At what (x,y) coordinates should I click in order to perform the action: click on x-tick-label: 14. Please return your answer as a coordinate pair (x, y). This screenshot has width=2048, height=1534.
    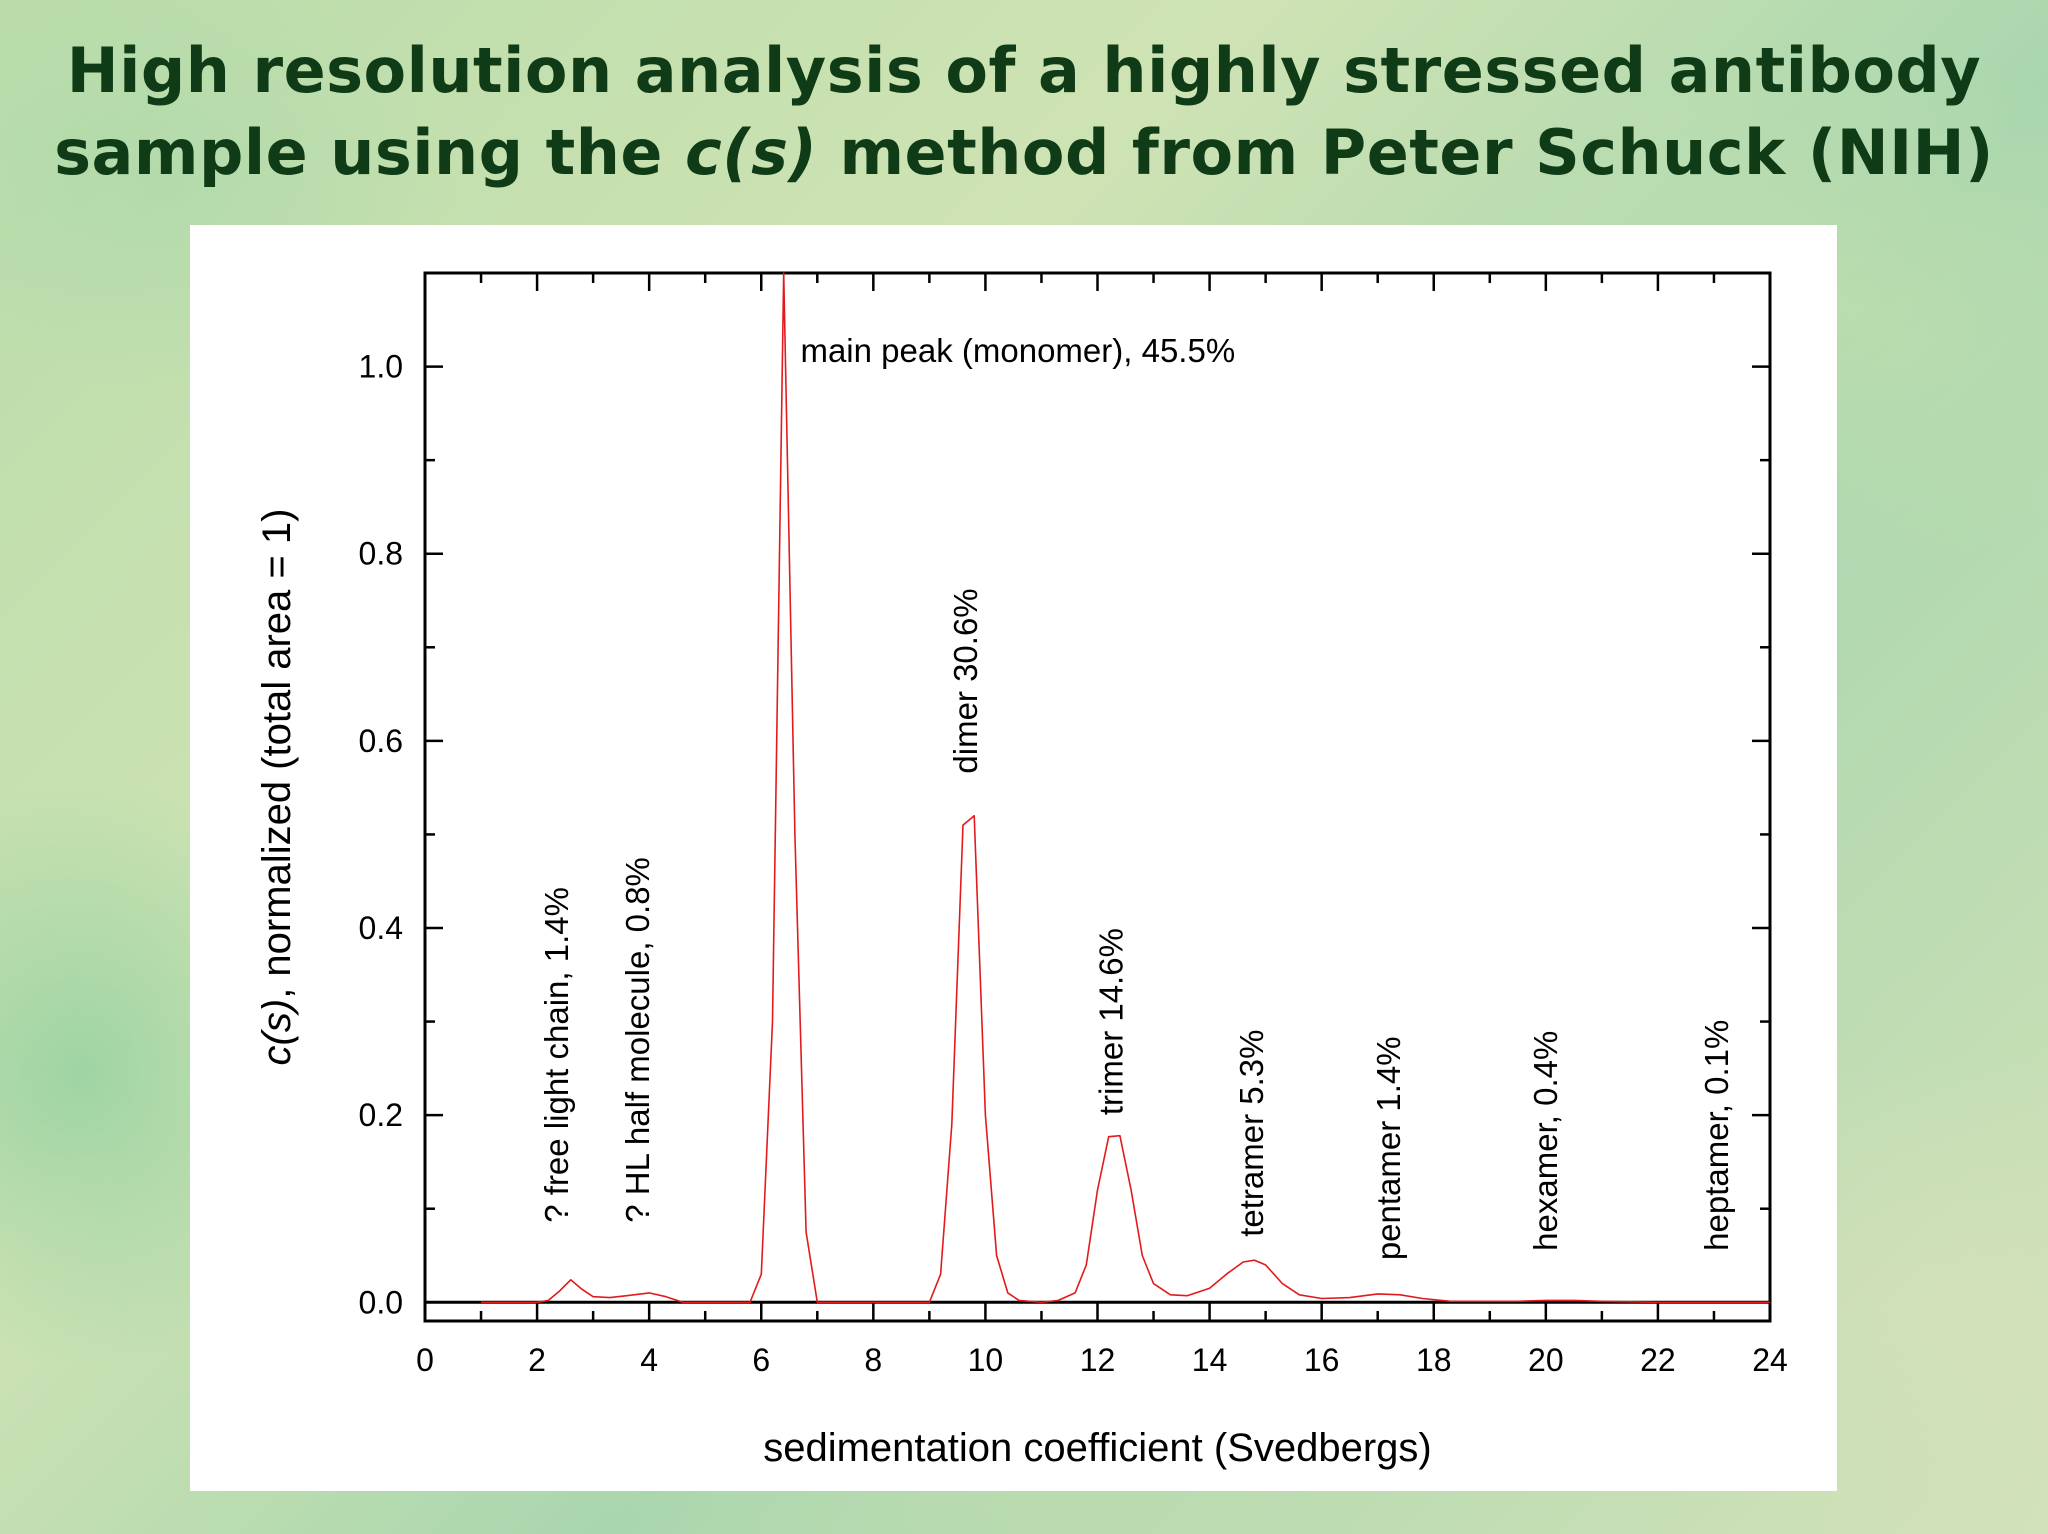
    Looking at the image, I should click on (1210, 1360).